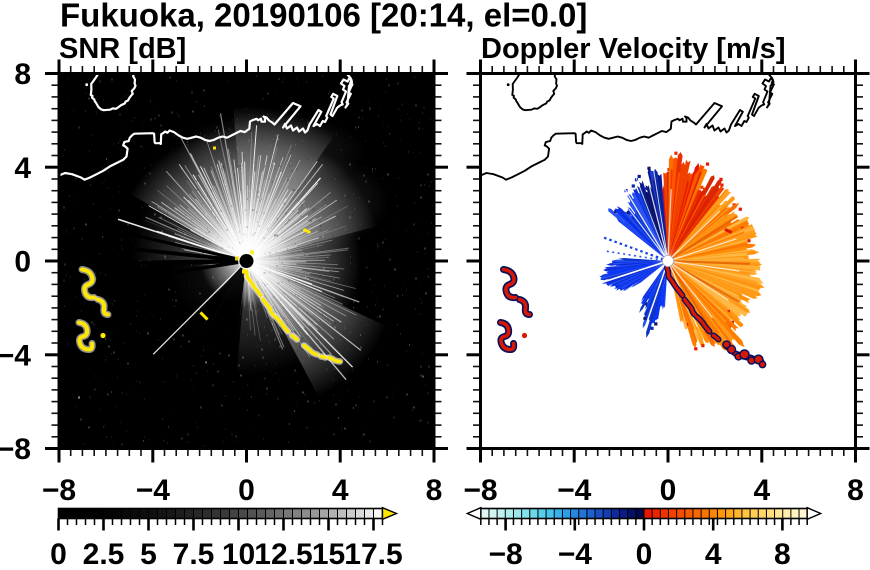 This screenshot has width=870, height=570. What do you see at coordinates (194, 554) in the screenshot?
I see `svg-text: 7.5` at bounding box center [194, 554].